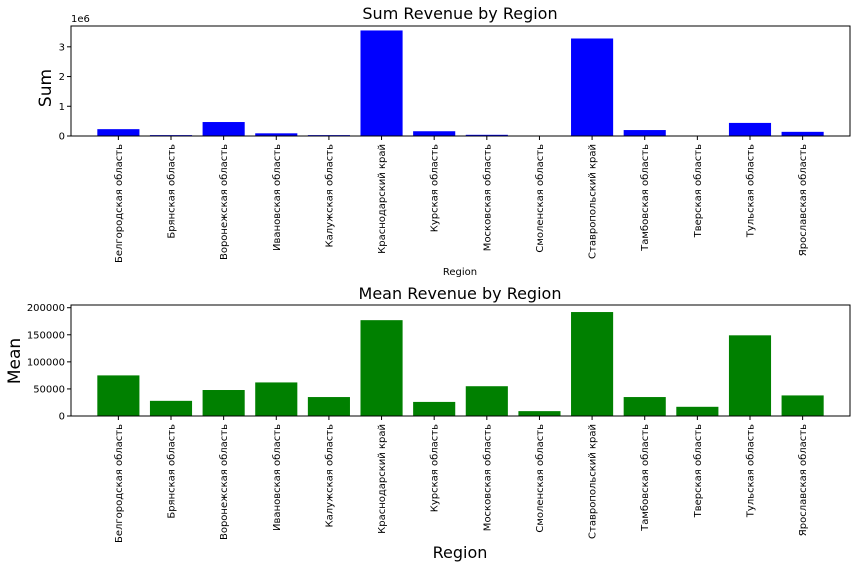 The image size is (856, 568). Describe the element at coordinates (15, 361) in the screenshot. I see `y-axis-label: Mean` at that location.